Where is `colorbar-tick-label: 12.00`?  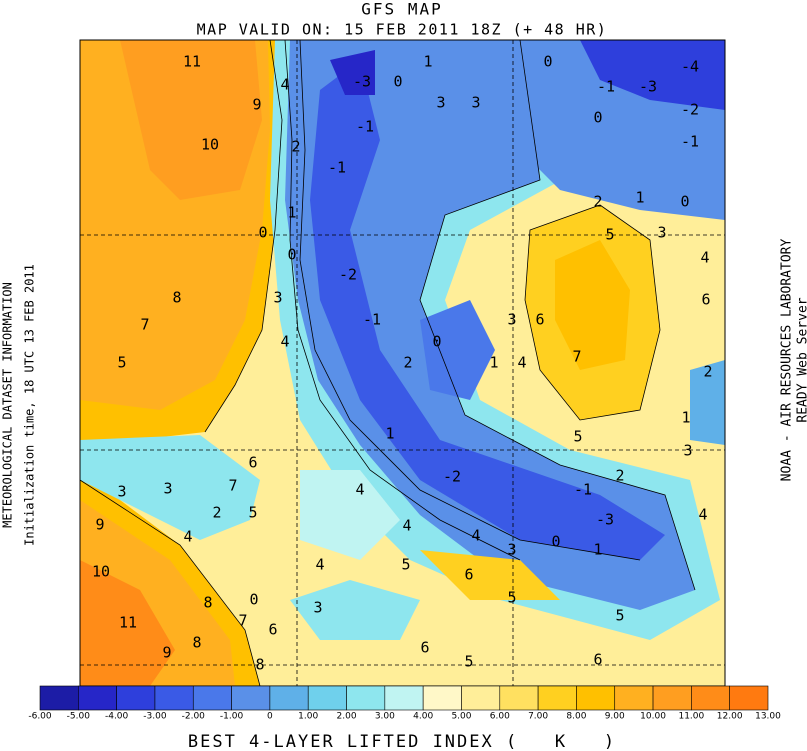 colorbar-tick-label: 12.00 is located at coordinates (730, 717).